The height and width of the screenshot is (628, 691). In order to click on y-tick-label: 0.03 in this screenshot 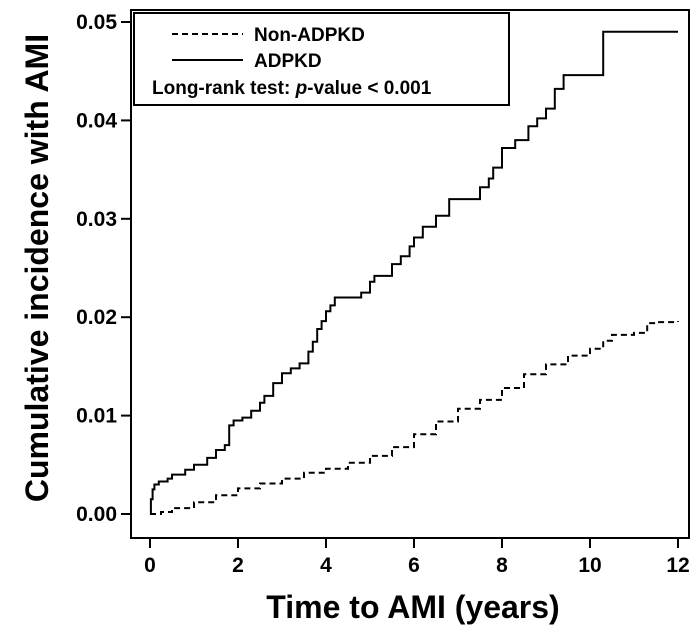, I will do `click(96, 219)`.